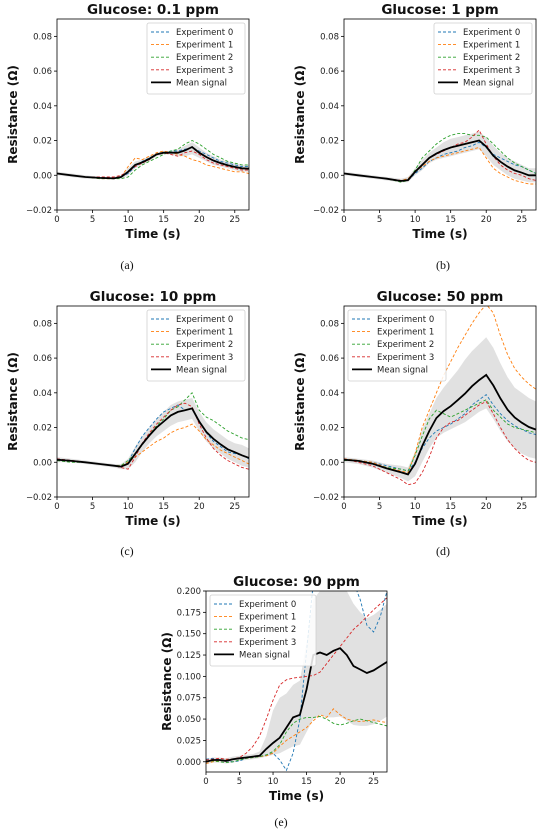 This screenshot has height=834, width=550. What do you see at coordinates (443, 265) in the screenshot?
I see `caption-b: (b)` at bounding box center [443, 265].